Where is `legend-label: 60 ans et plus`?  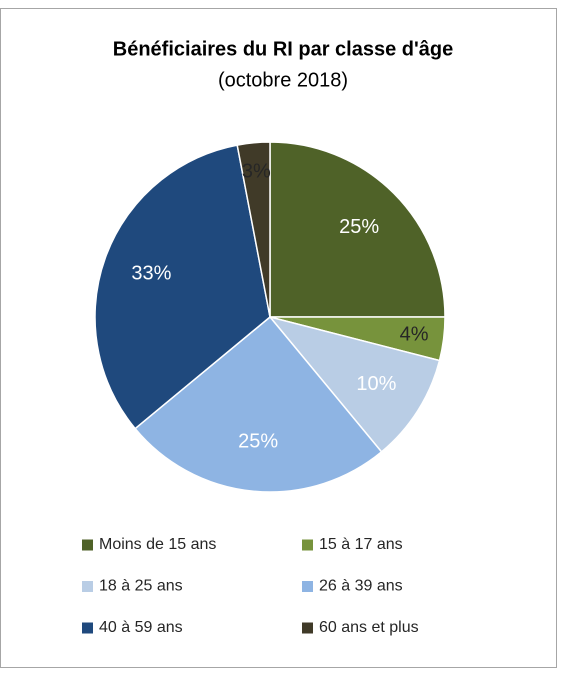
legend-label: 60 ans et plus is located at coordinates (369, 627).